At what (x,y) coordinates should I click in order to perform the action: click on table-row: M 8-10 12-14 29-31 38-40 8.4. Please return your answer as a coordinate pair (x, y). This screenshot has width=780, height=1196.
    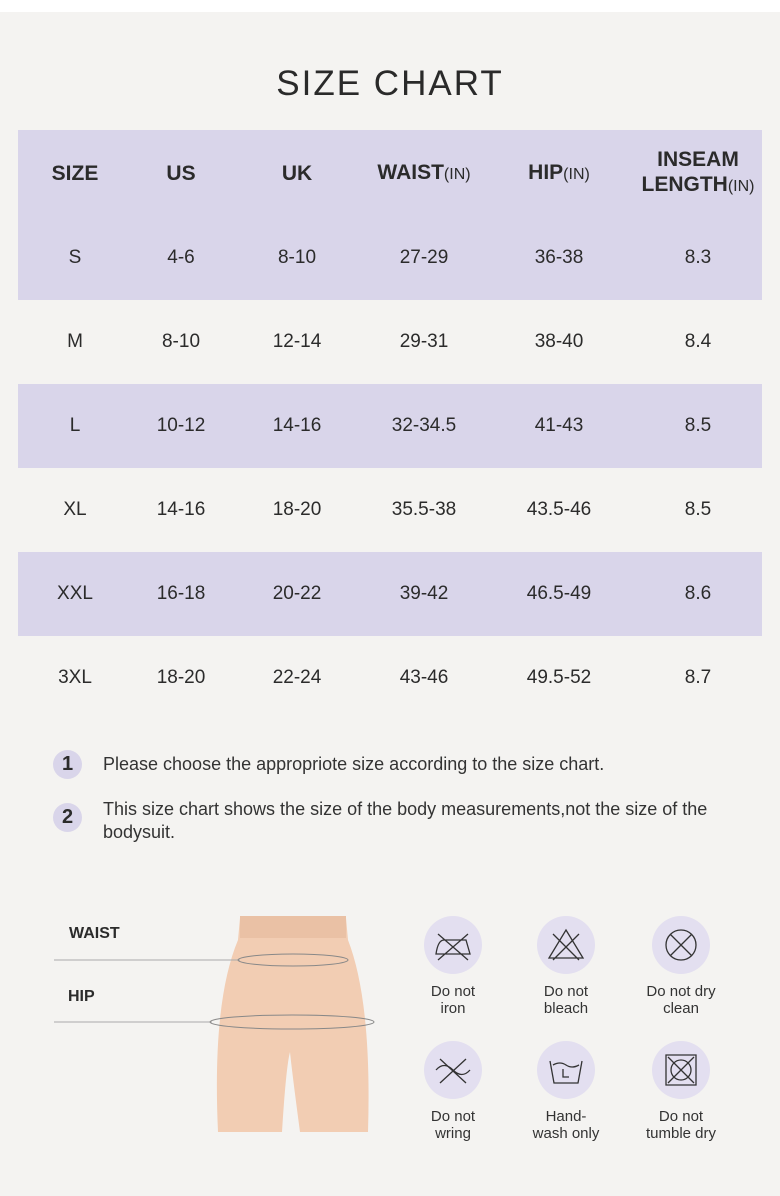
    Looking at the image, I should click on (390, 342).